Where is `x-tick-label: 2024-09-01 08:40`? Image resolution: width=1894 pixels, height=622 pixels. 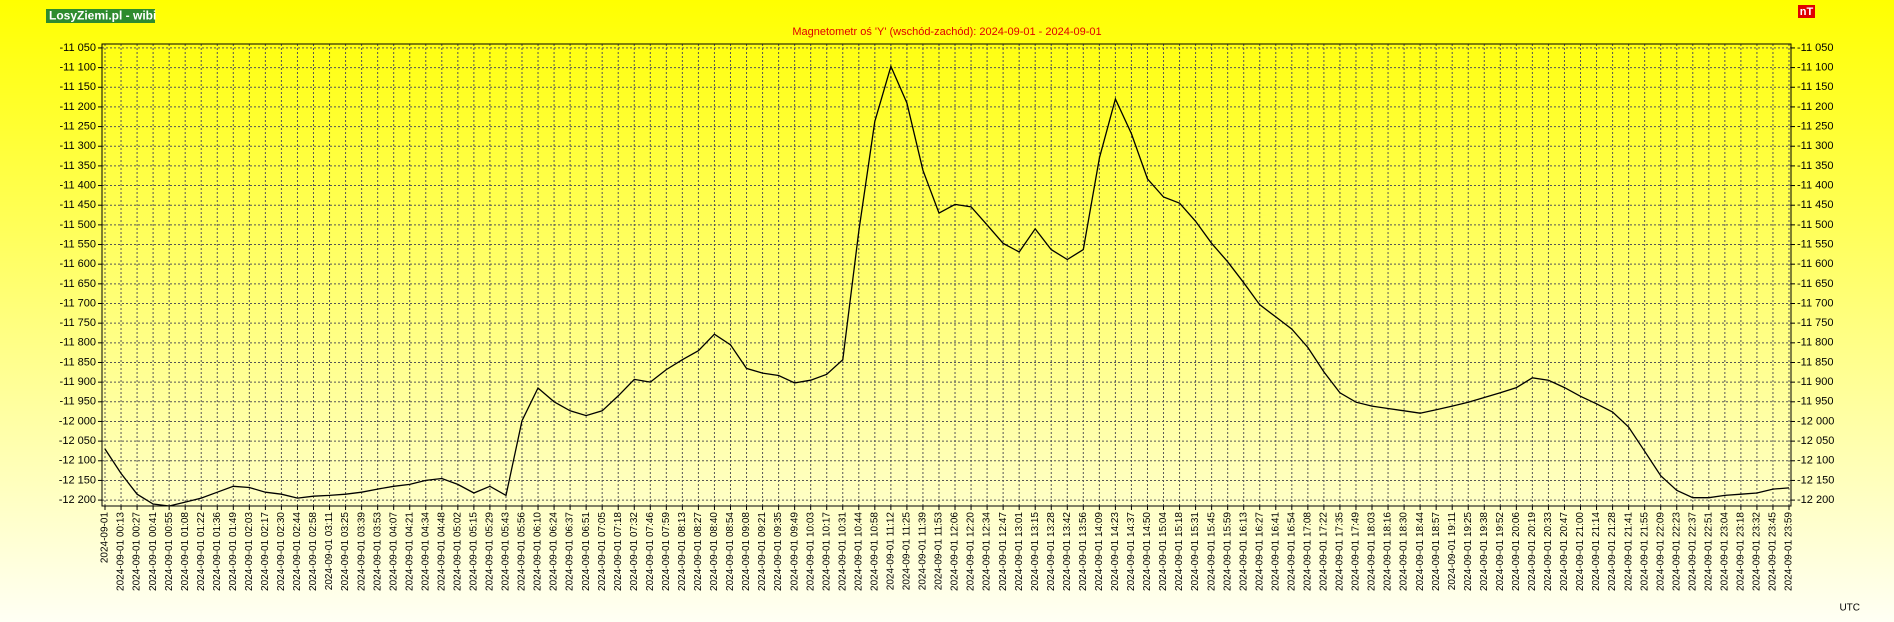 x-tick-label: 2024-09-01 08:40 is located at coordinates (714, 551).